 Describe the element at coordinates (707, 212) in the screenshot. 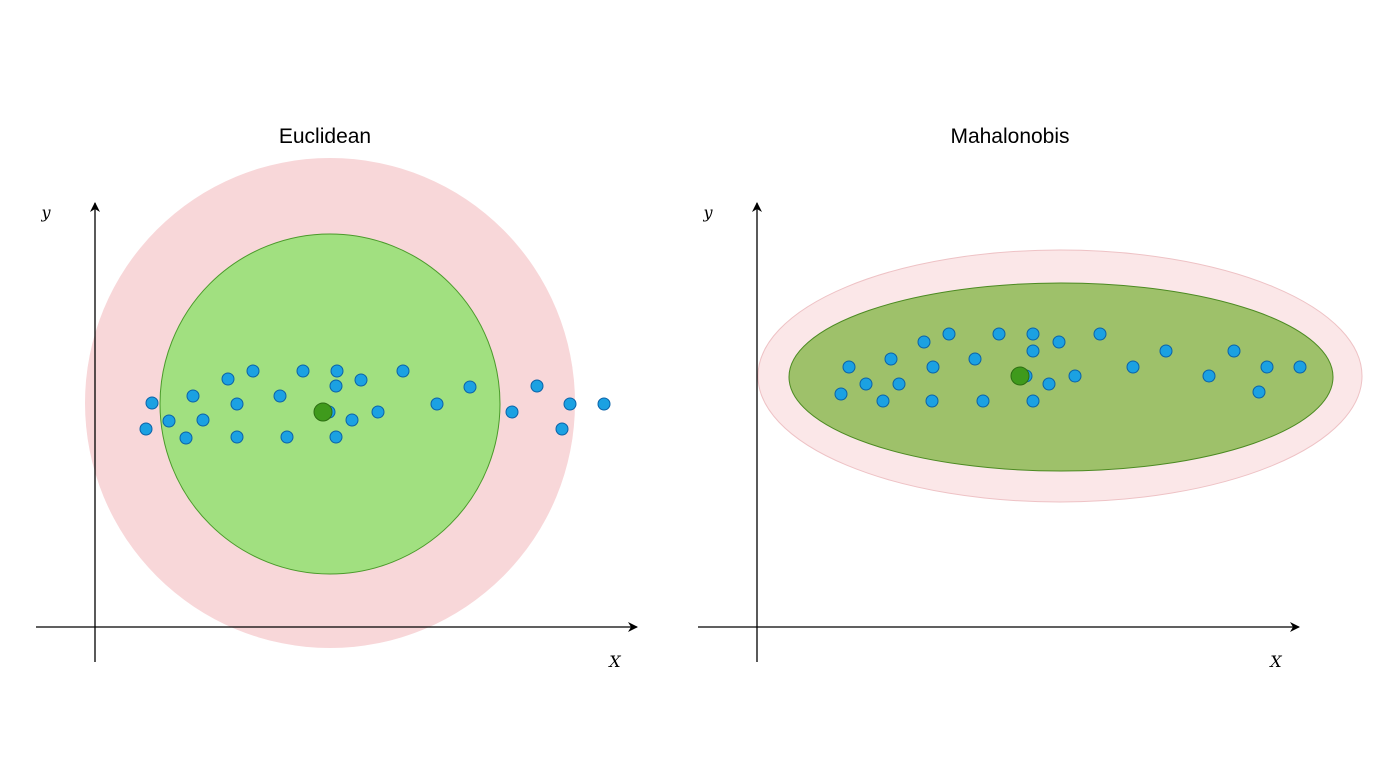

I see `mahalanobis-y-axis-label: y` at that location.